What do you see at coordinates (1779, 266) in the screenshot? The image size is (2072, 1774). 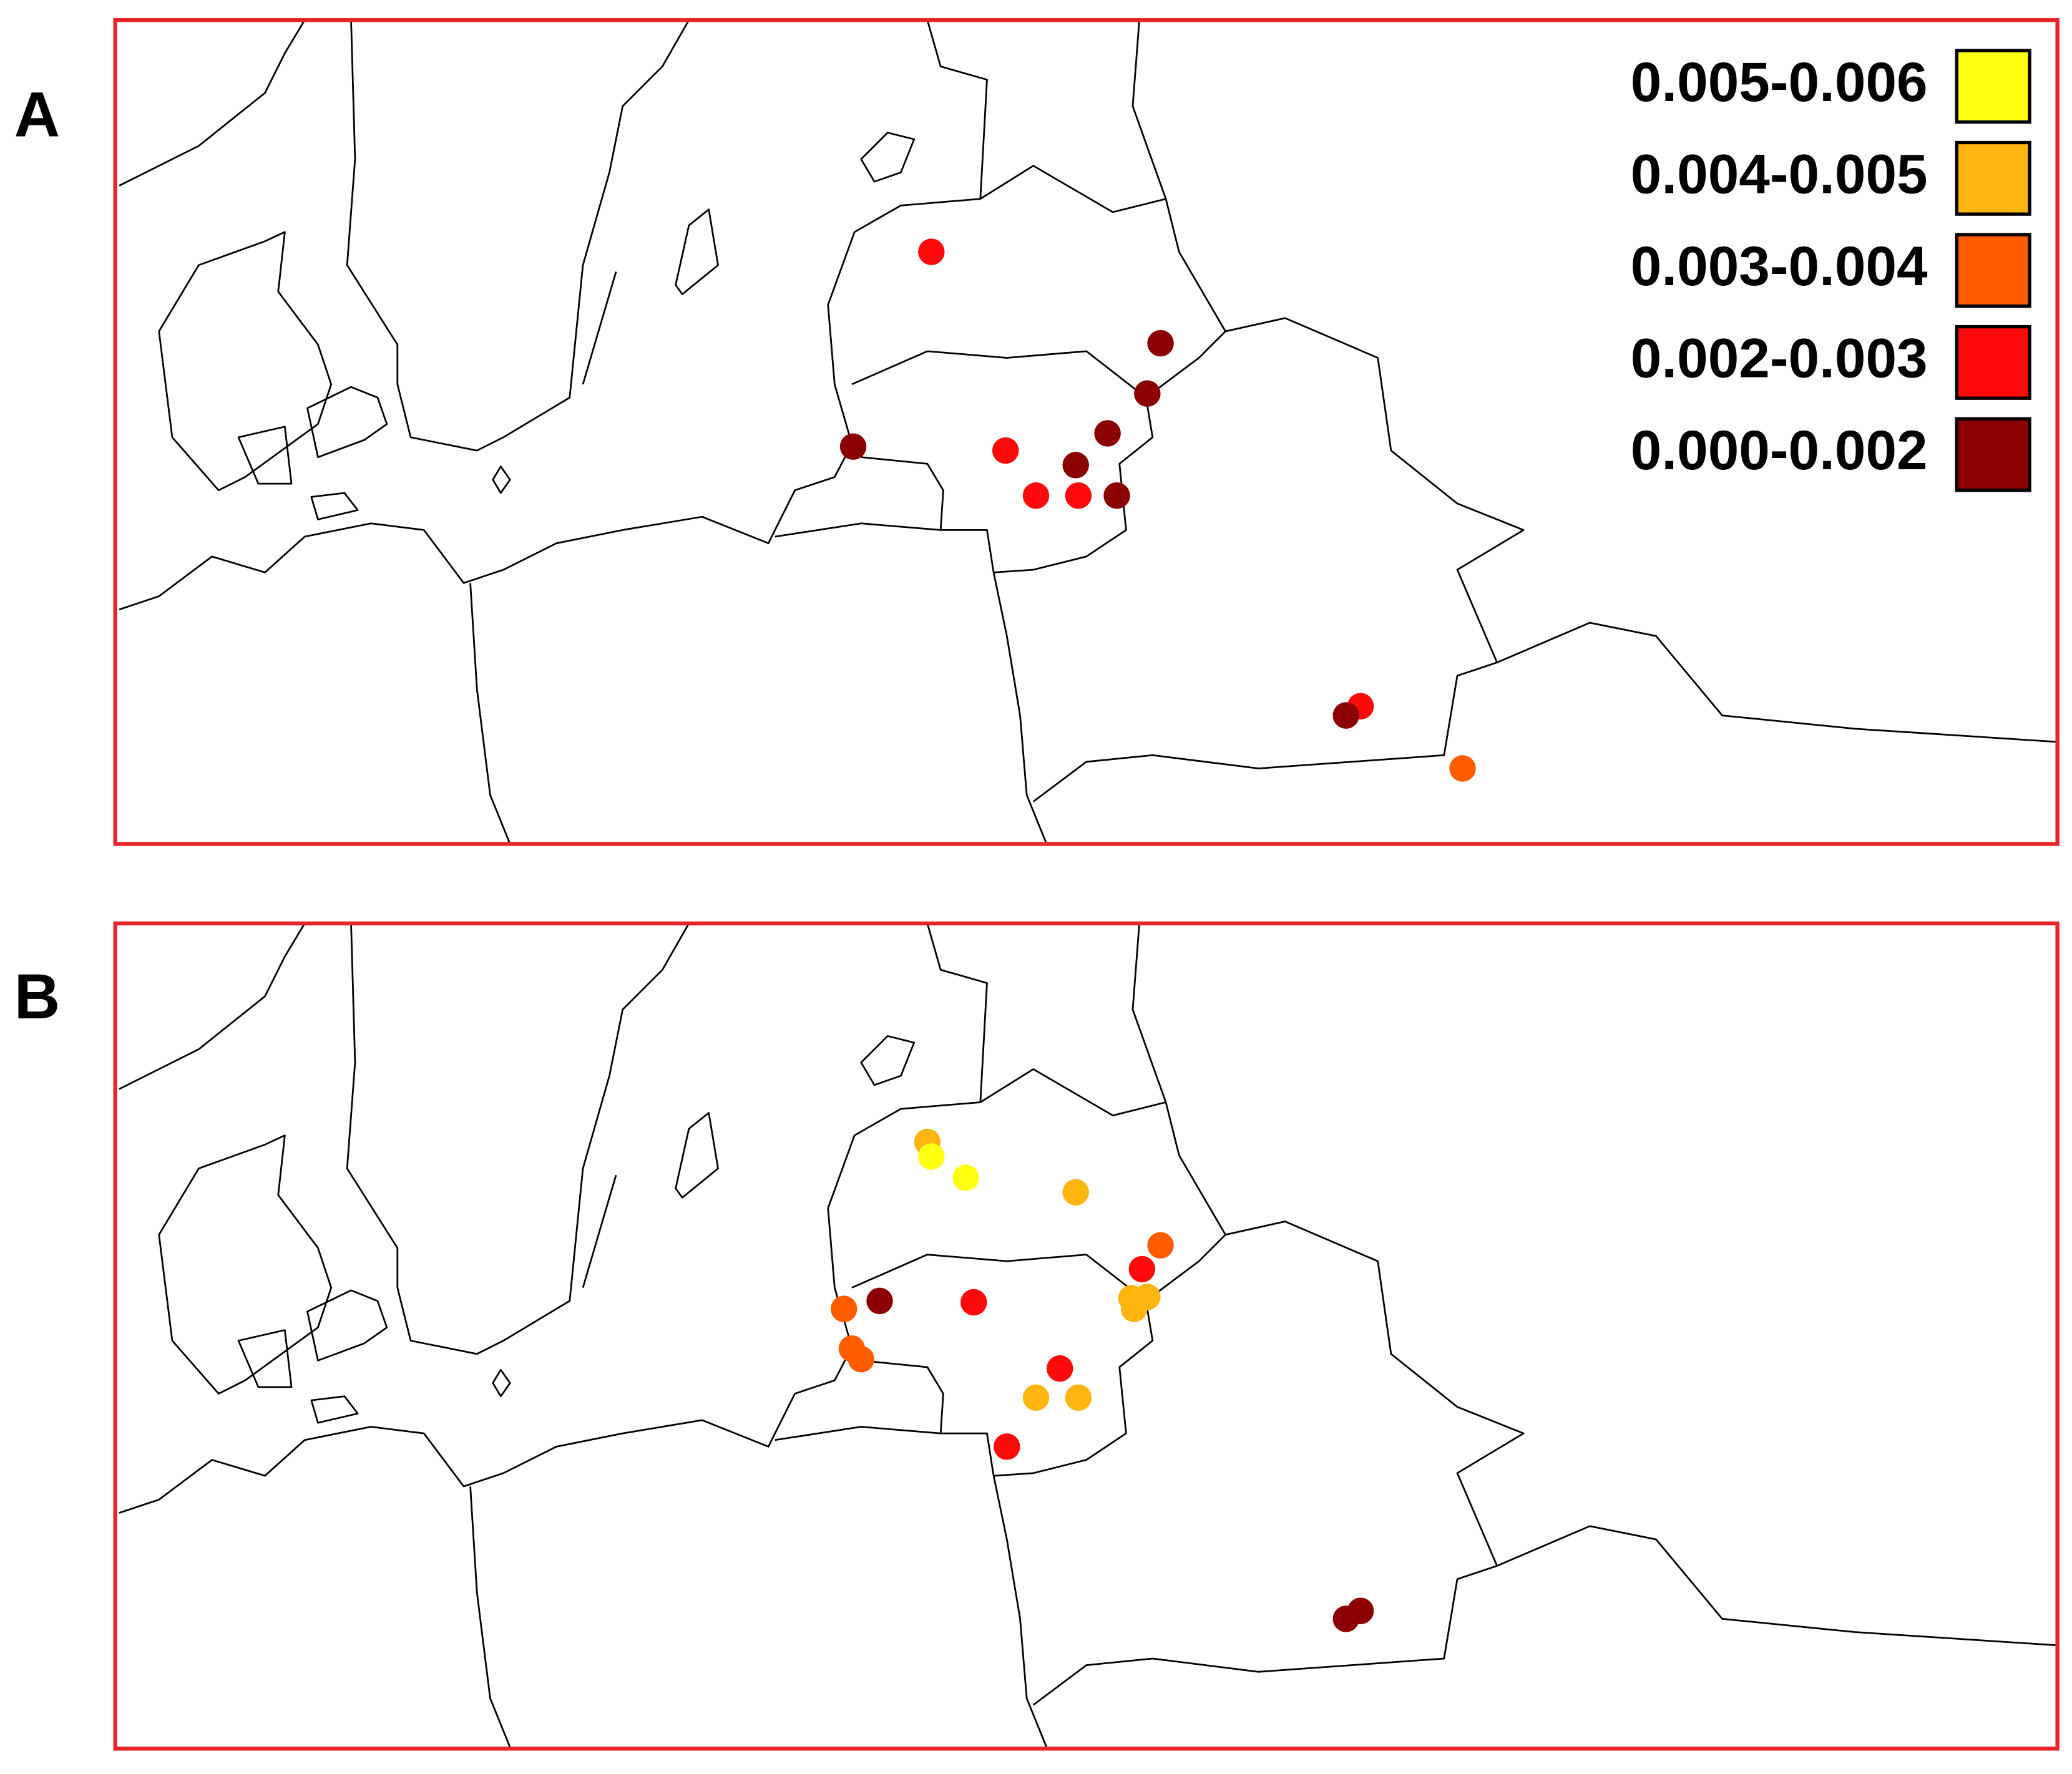 I see `legend-label: 0.003-0.004` at bounding box center [1779, 266].